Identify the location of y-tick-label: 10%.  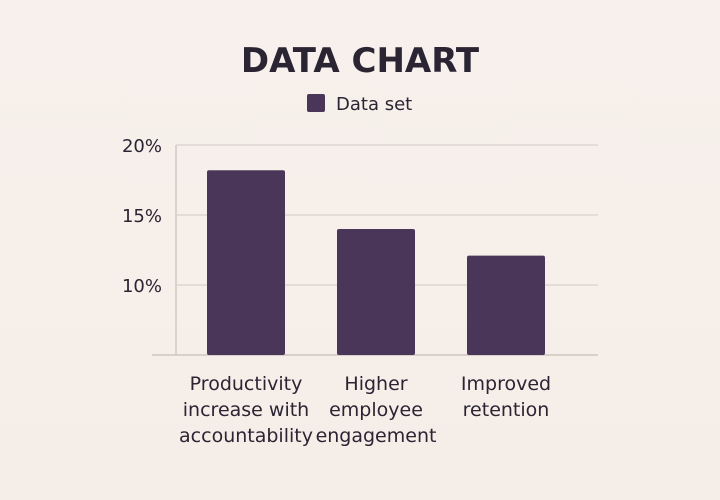
(142, 286).